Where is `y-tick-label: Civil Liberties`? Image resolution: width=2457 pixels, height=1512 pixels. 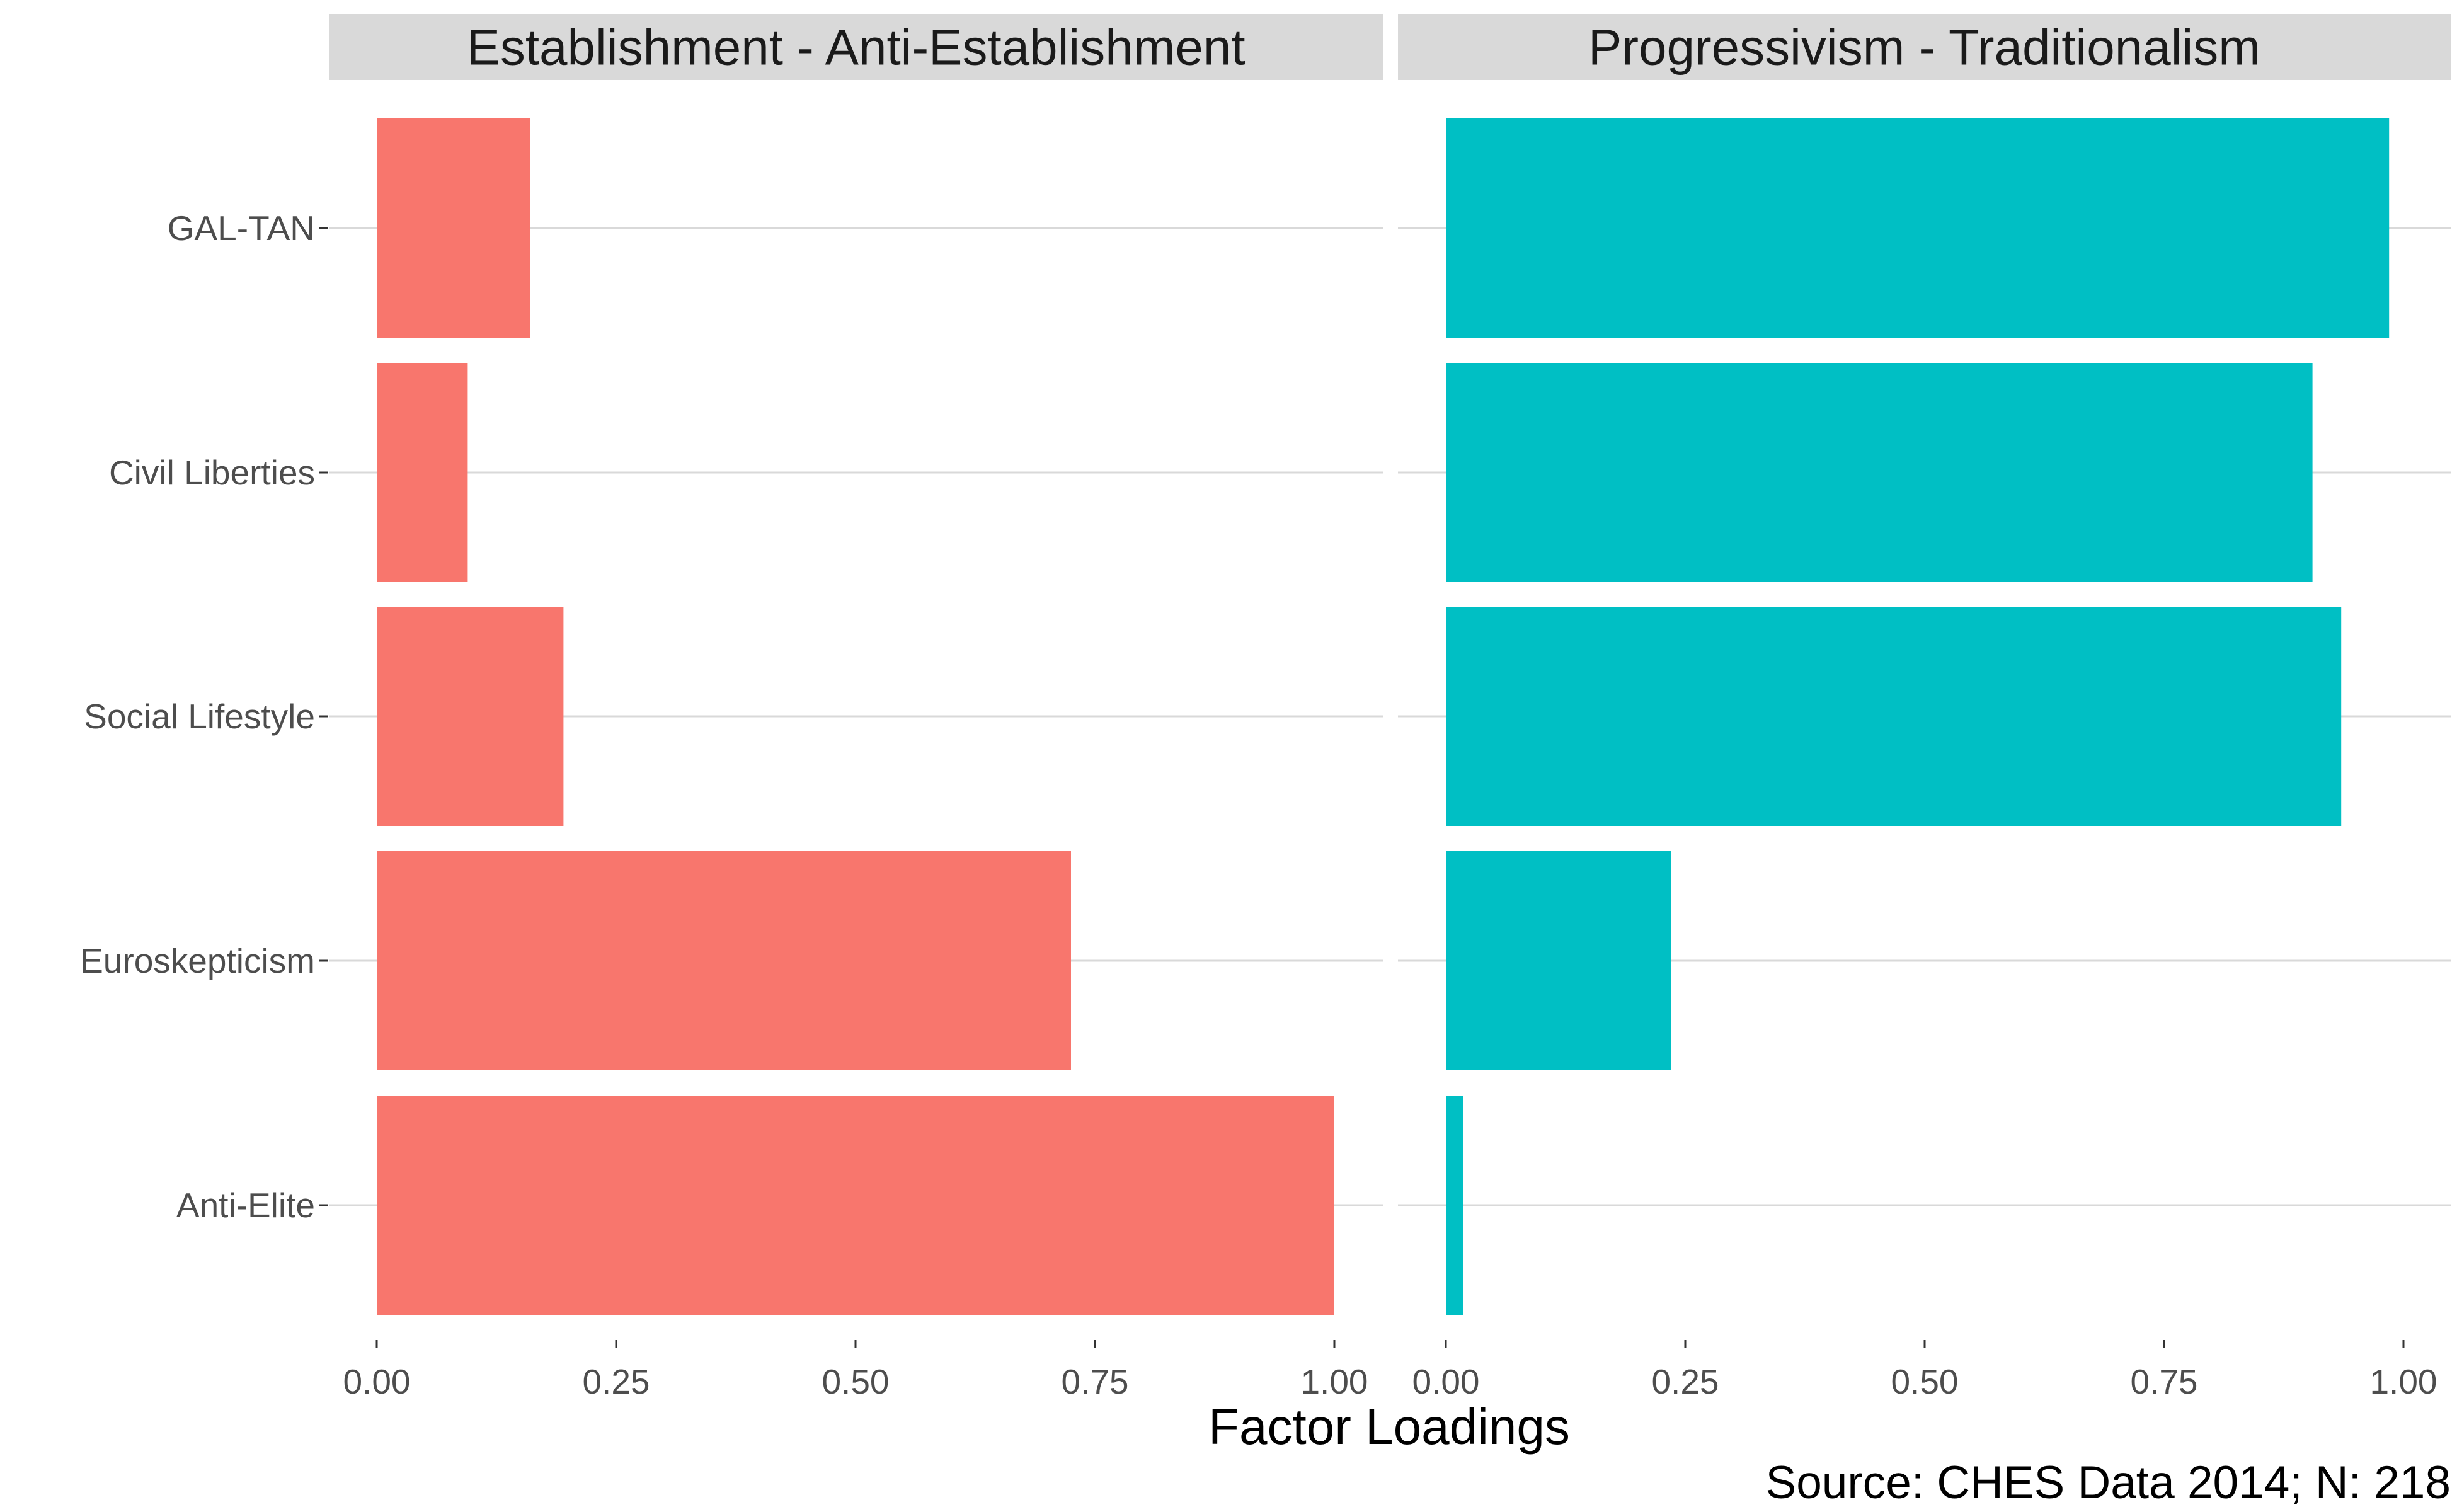 y-tick-label: Civil Liberties is located at coordinates (212, 472).